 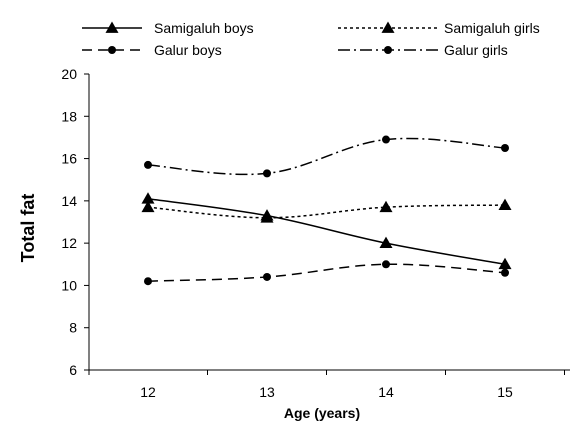 I want to click on y-tick-label: 8, so click(x=73, y=328).